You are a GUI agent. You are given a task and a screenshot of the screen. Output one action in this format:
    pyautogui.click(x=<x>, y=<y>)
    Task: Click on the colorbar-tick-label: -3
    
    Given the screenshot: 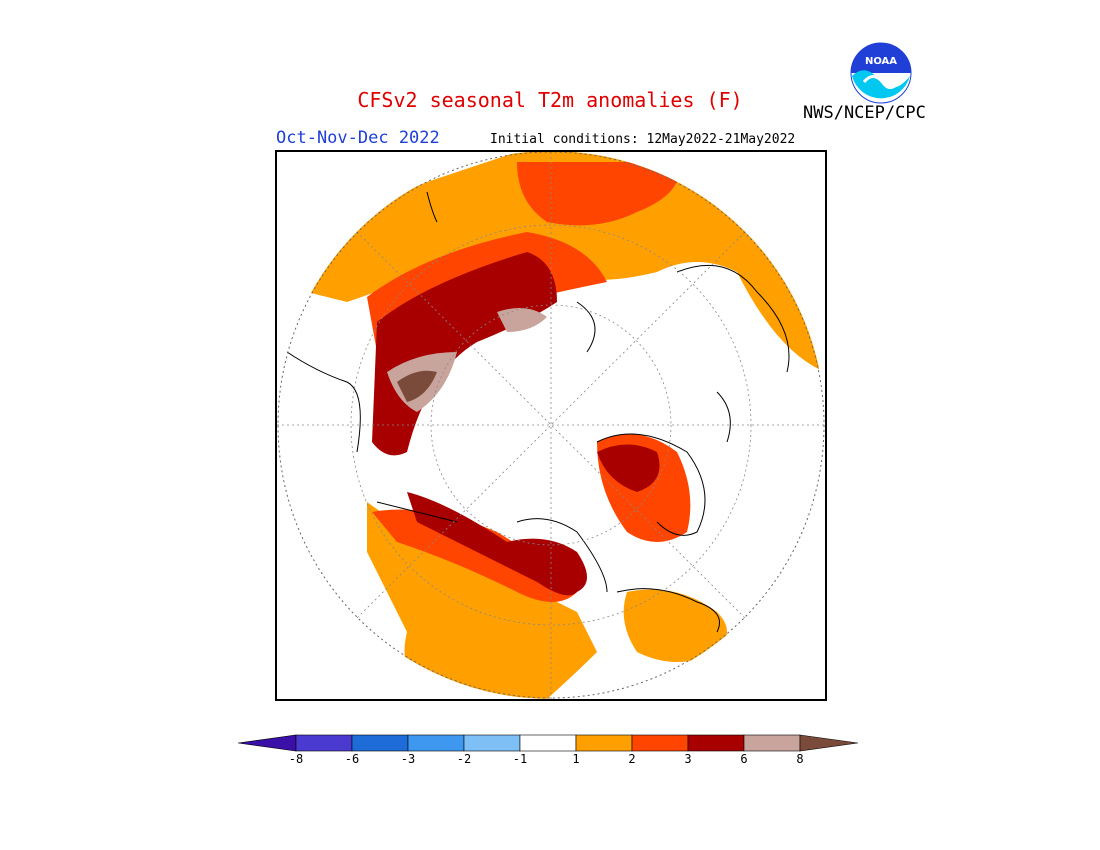 What is the action you would take?
    pyautogui.click(x=408, y=759)
    